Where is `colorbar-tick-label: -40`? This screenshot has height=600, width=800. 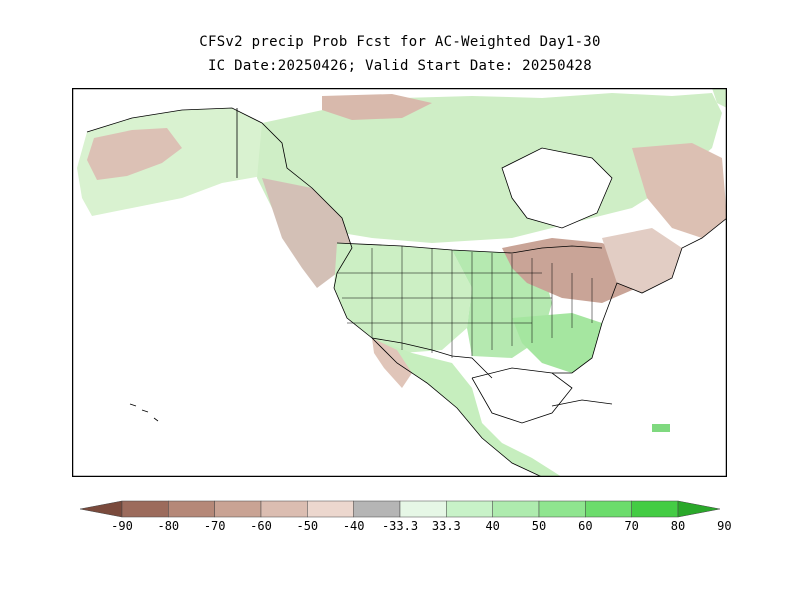
colorbar-tick-label: -40 is located at coordinates (354, 526).